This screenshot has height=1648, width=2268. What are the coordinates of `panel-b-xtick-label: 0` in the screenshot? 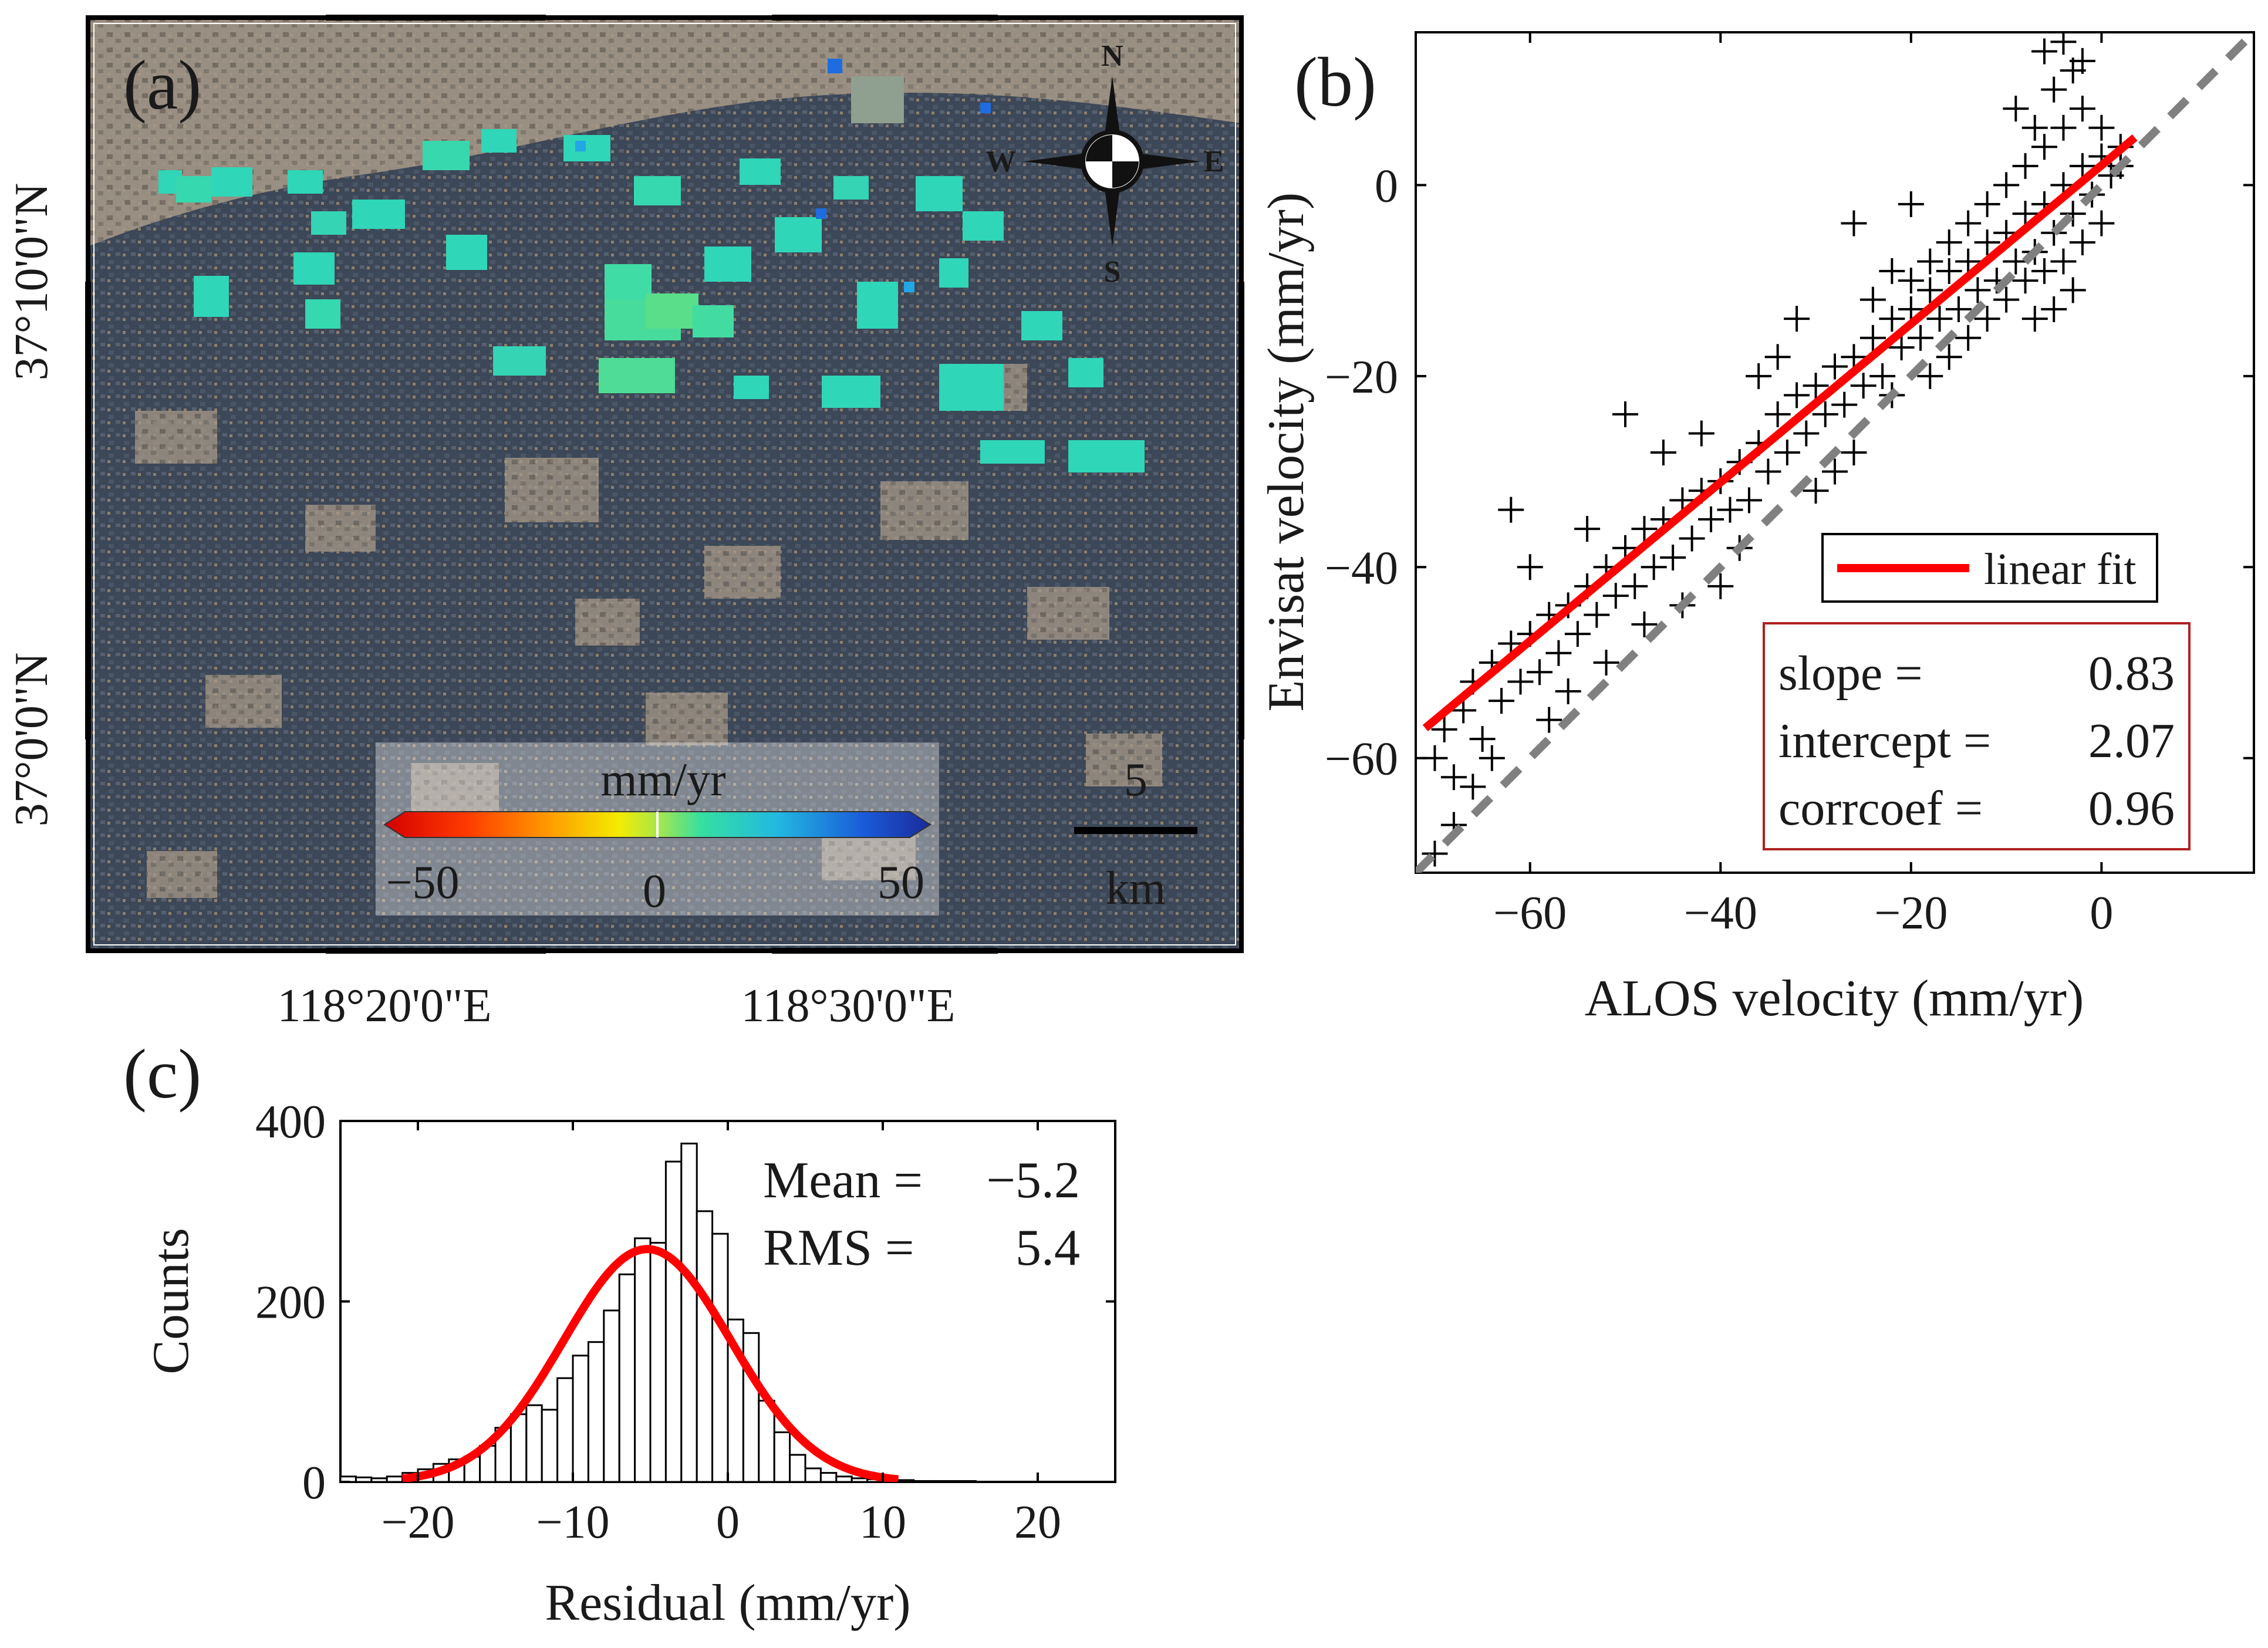 It's located at (2102, 913).